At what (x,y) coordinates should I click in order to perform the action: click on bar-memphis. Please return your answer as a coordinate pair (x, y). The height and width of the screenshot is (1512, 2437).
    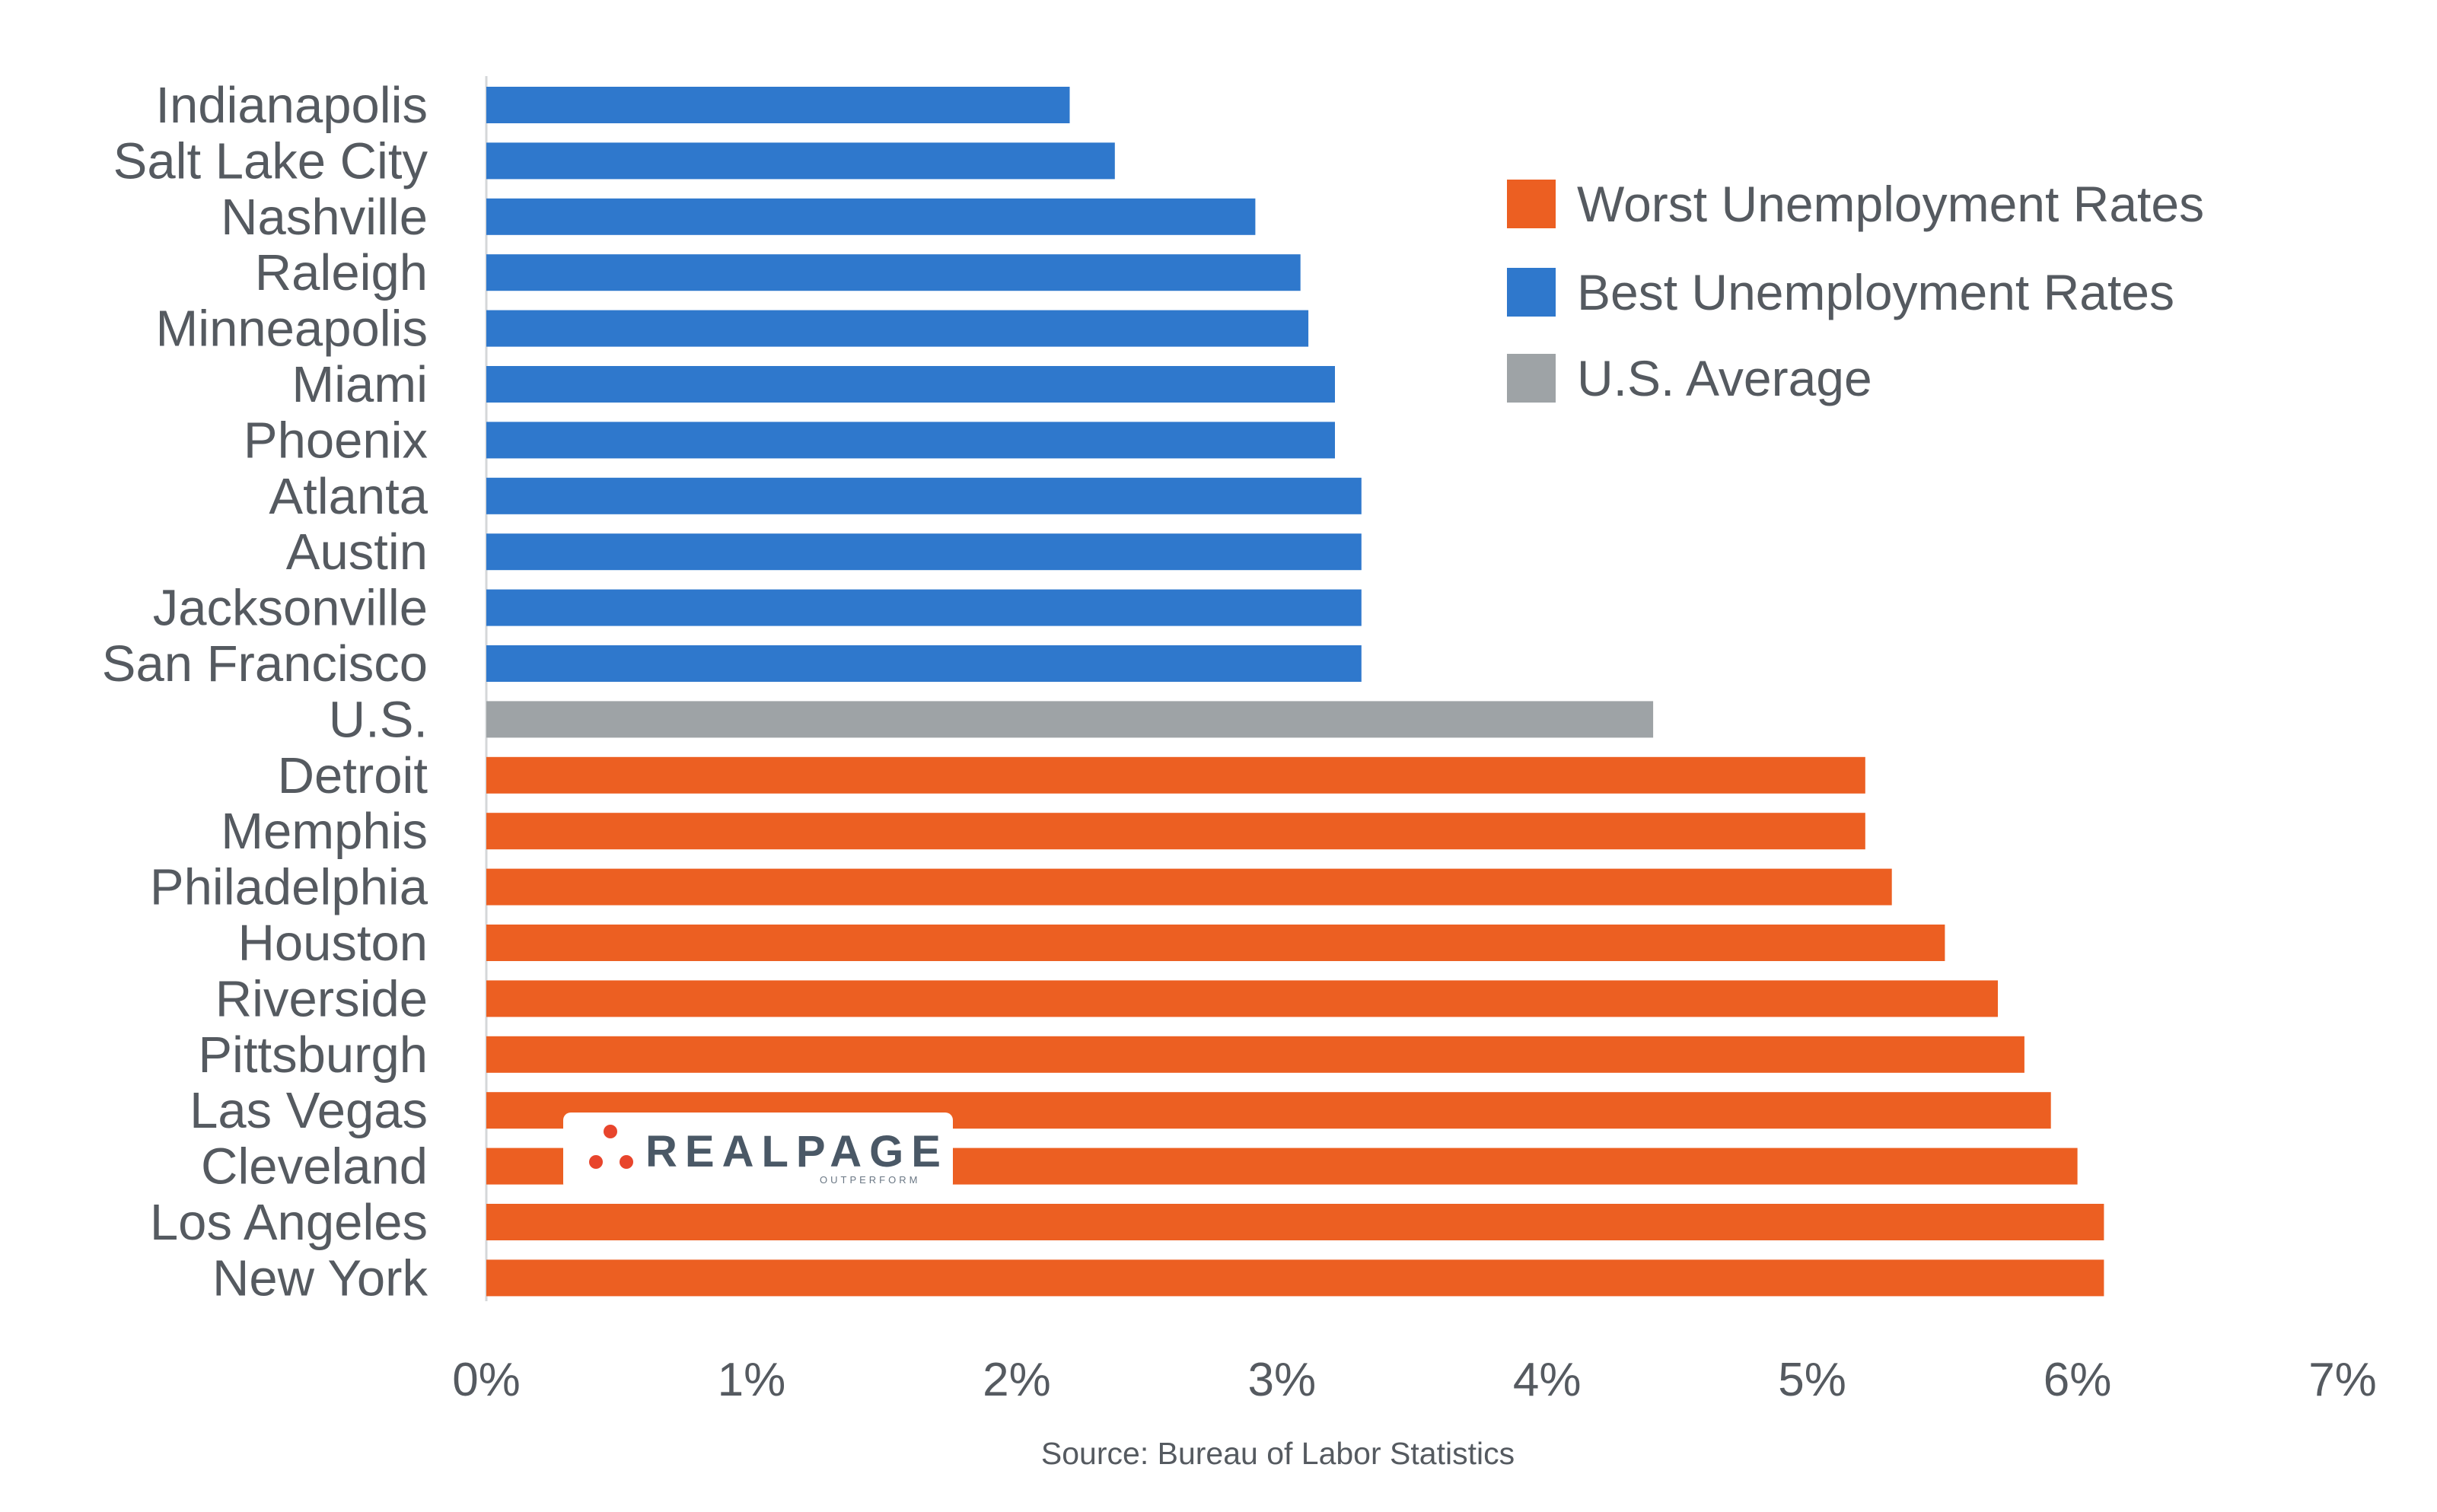
    Looking at the image, I should click on (1175, 831).